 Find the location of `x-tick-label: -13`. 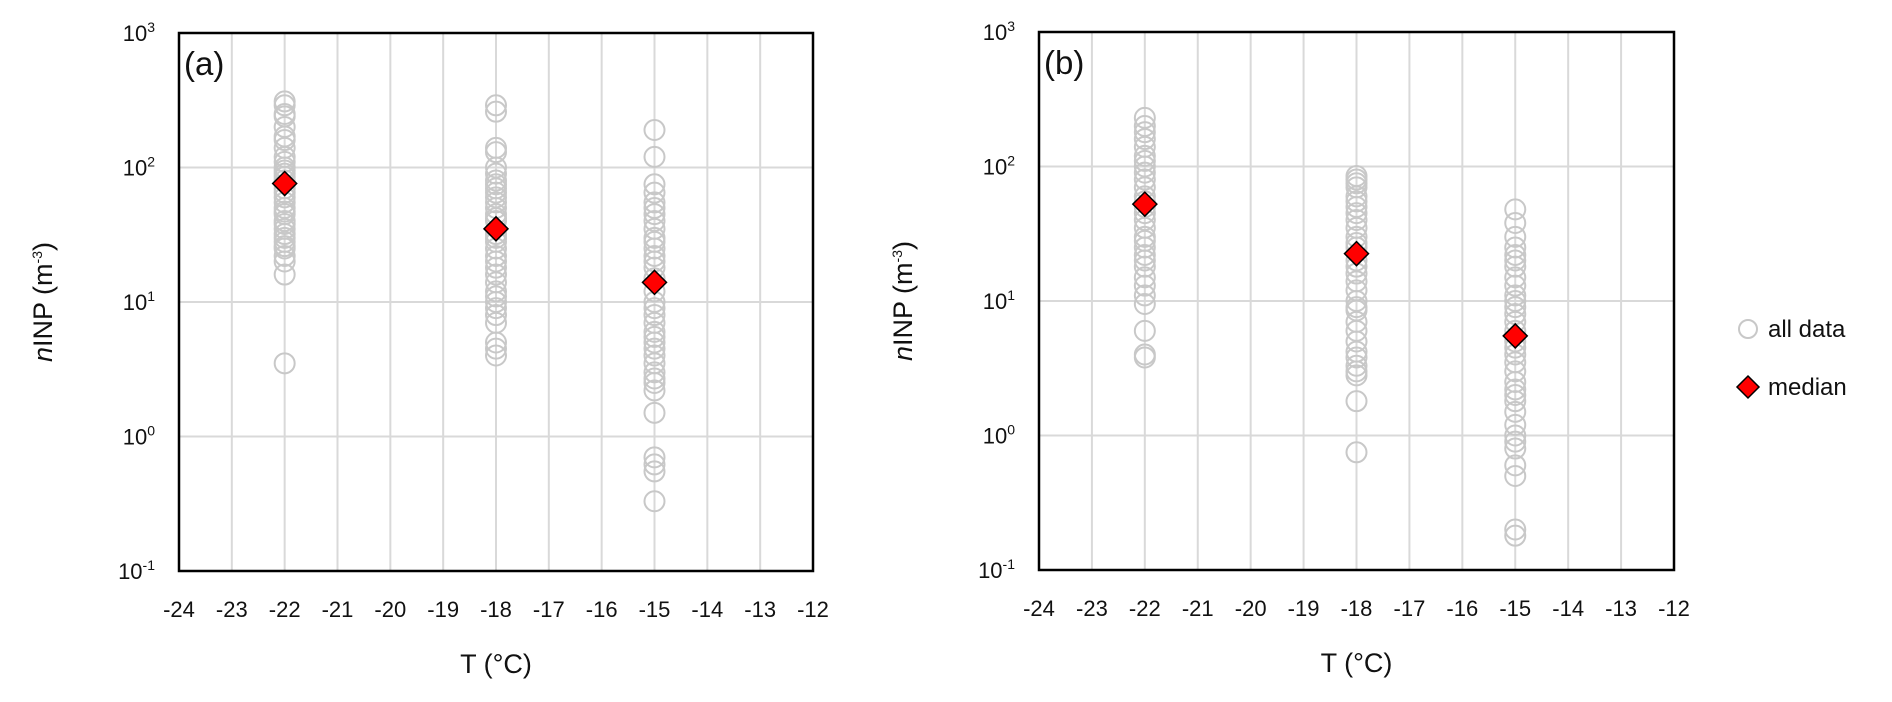

x-tick-label: -13 is located at coordinates (1621, 608).